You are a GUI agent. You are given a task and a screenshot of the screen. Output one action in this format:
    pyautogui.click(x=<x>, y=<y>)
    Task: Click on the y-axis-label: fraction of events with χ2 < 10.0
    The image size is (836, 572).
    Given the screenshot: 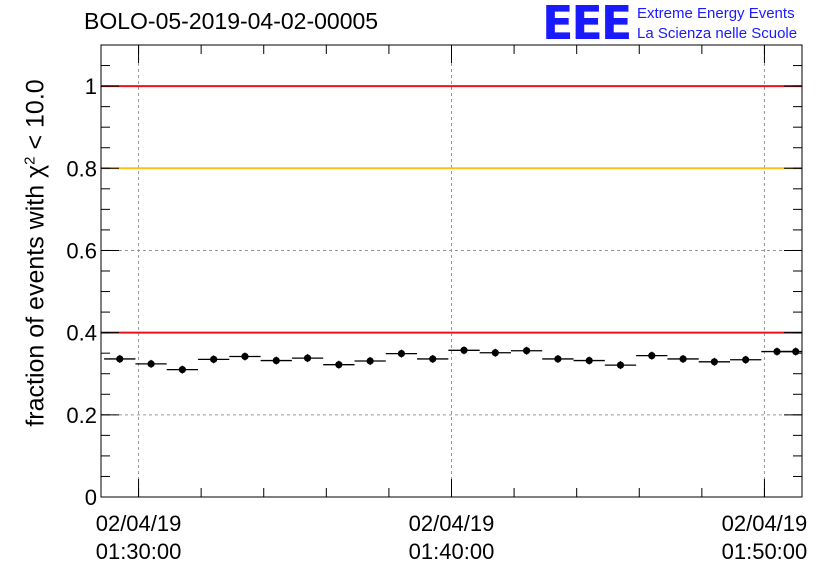 What is the action you would take?
    pyautogui.click(x=35, y=252)
    